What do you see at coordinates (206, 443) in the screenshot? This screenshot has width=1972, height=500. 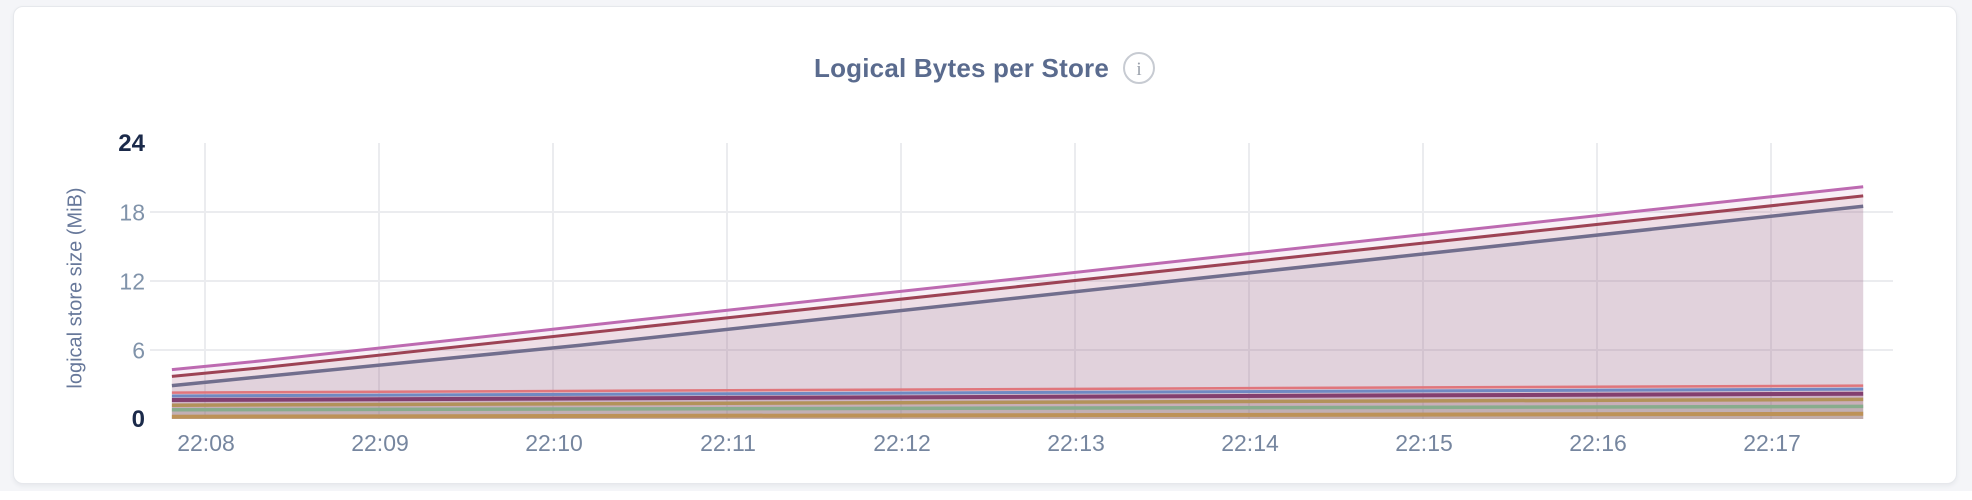 I see `x-tick-22:08: 22:08` at bounding box center [206, 443].